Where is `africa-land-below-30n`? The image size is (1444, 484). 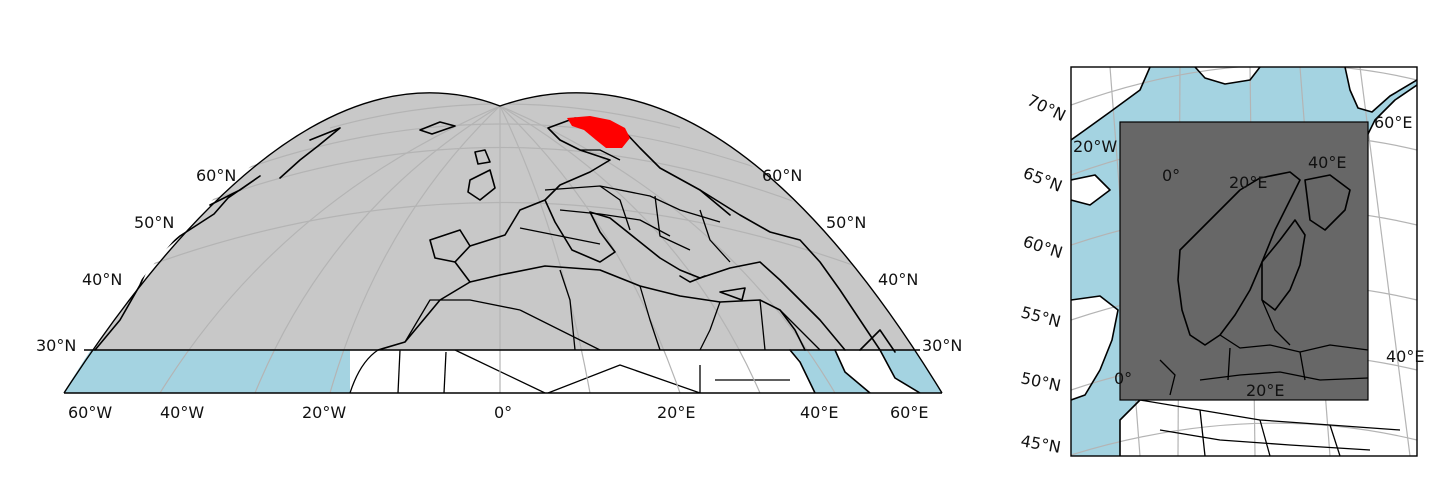 africa-land-below-30n is located at coordinates (582, 371).